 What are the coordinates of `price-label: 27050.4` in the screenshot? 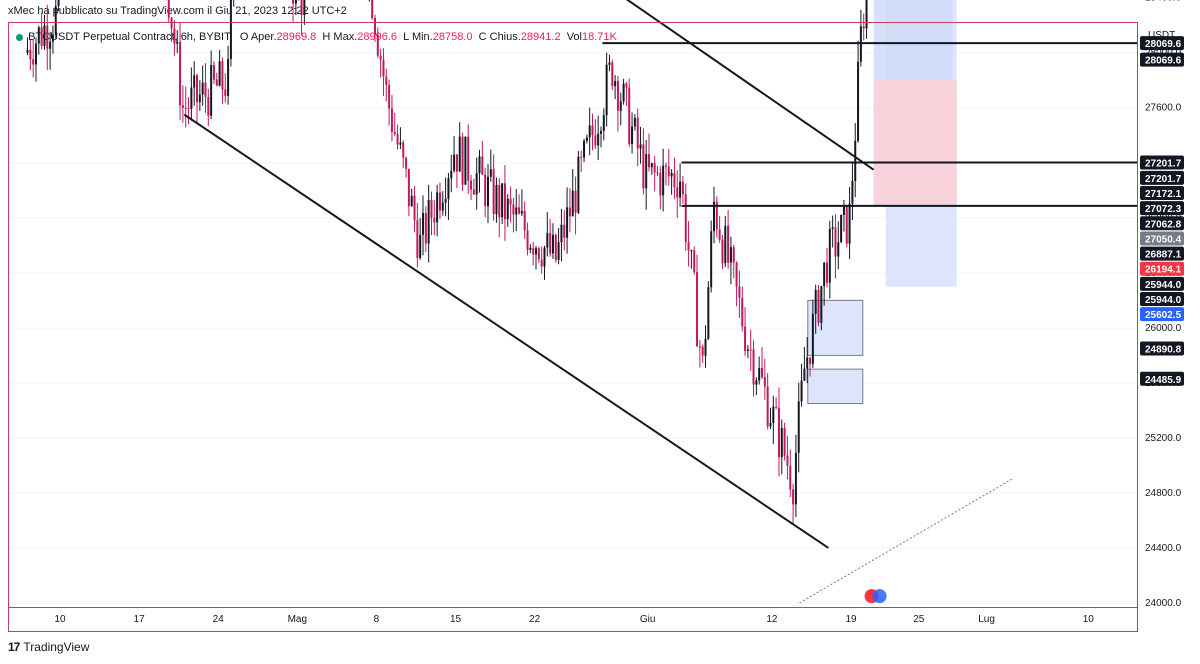 It's located at (1163, 239).